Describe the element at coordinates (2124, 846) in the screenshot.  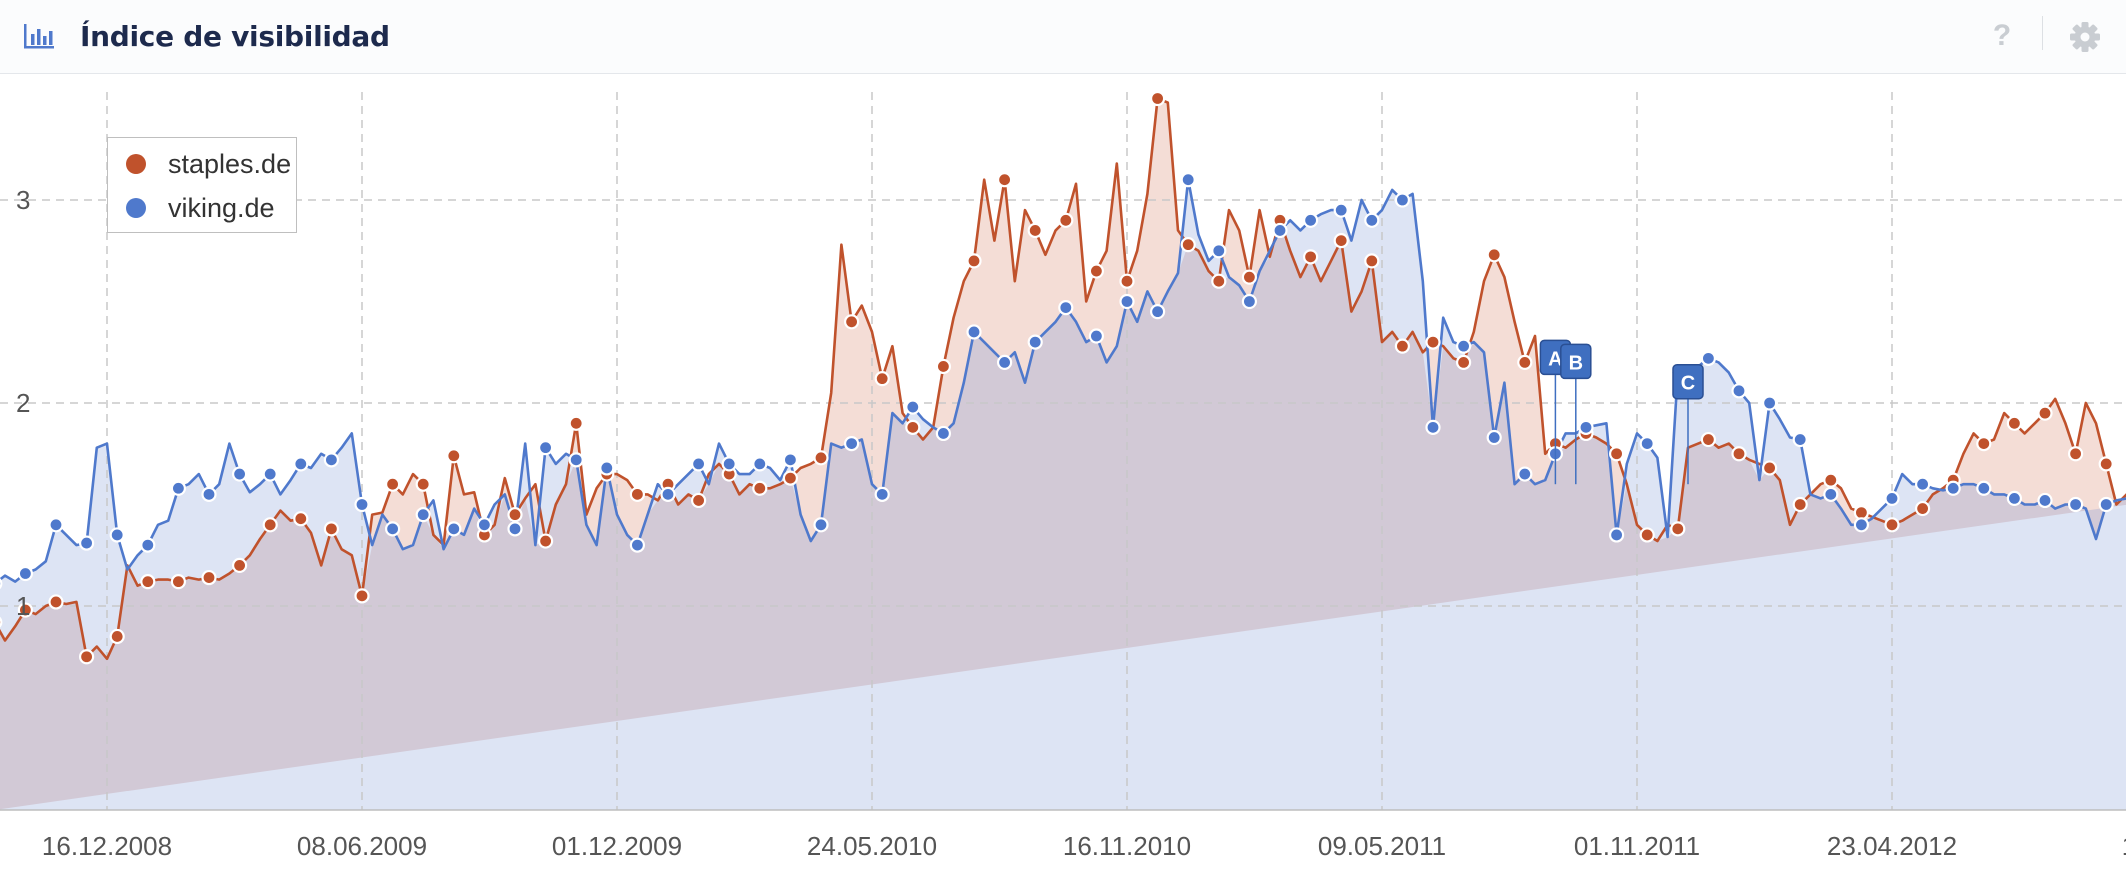
I see `x-tick-label-8: 15.1` at that location.